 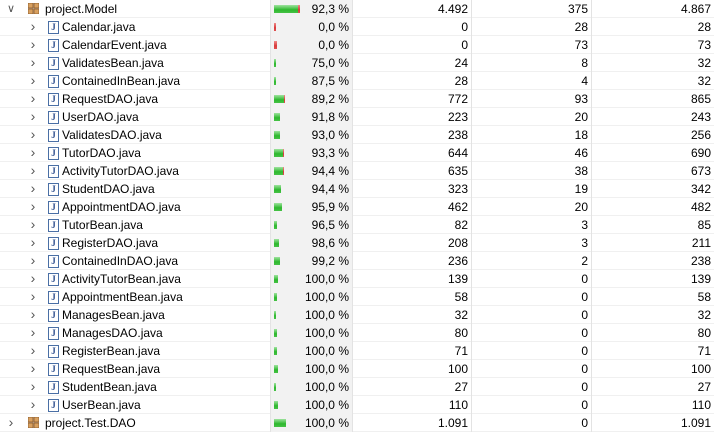 What do you see at coordinates (357, 351) in the screenshot?
I see `table-row: › J RegisterBean.java 100,0 % 71 0 71` at bounding box center [357, 351].